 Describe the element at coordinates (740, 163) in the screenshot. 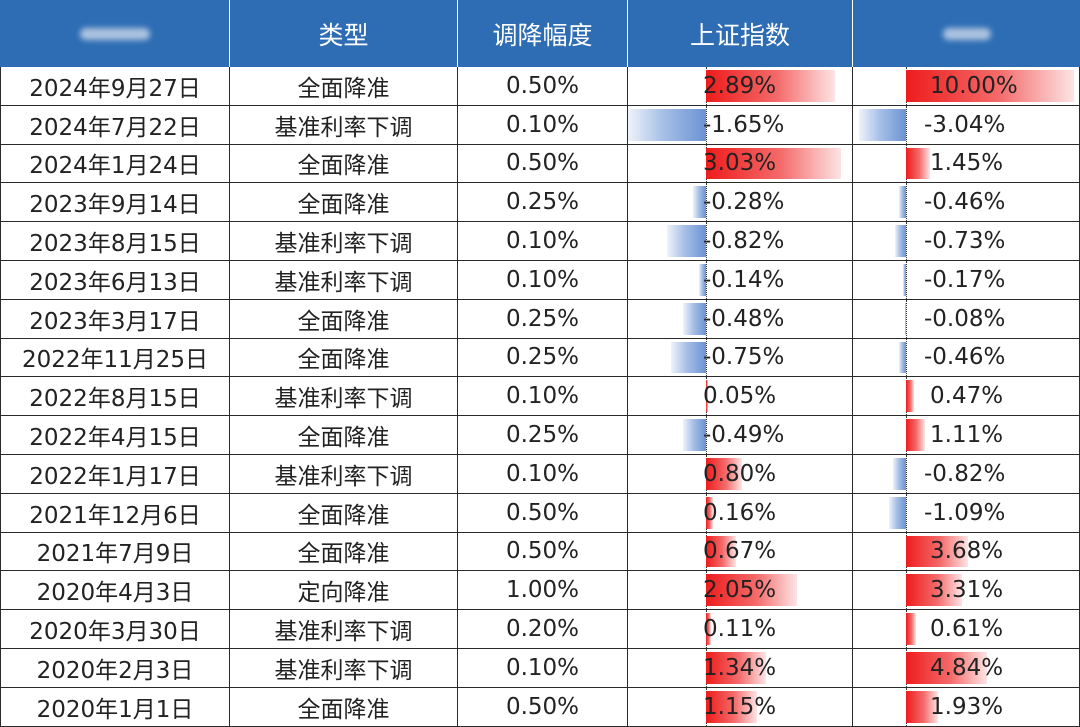

I see `cell-shanghai-index: 3.03%` at that location.